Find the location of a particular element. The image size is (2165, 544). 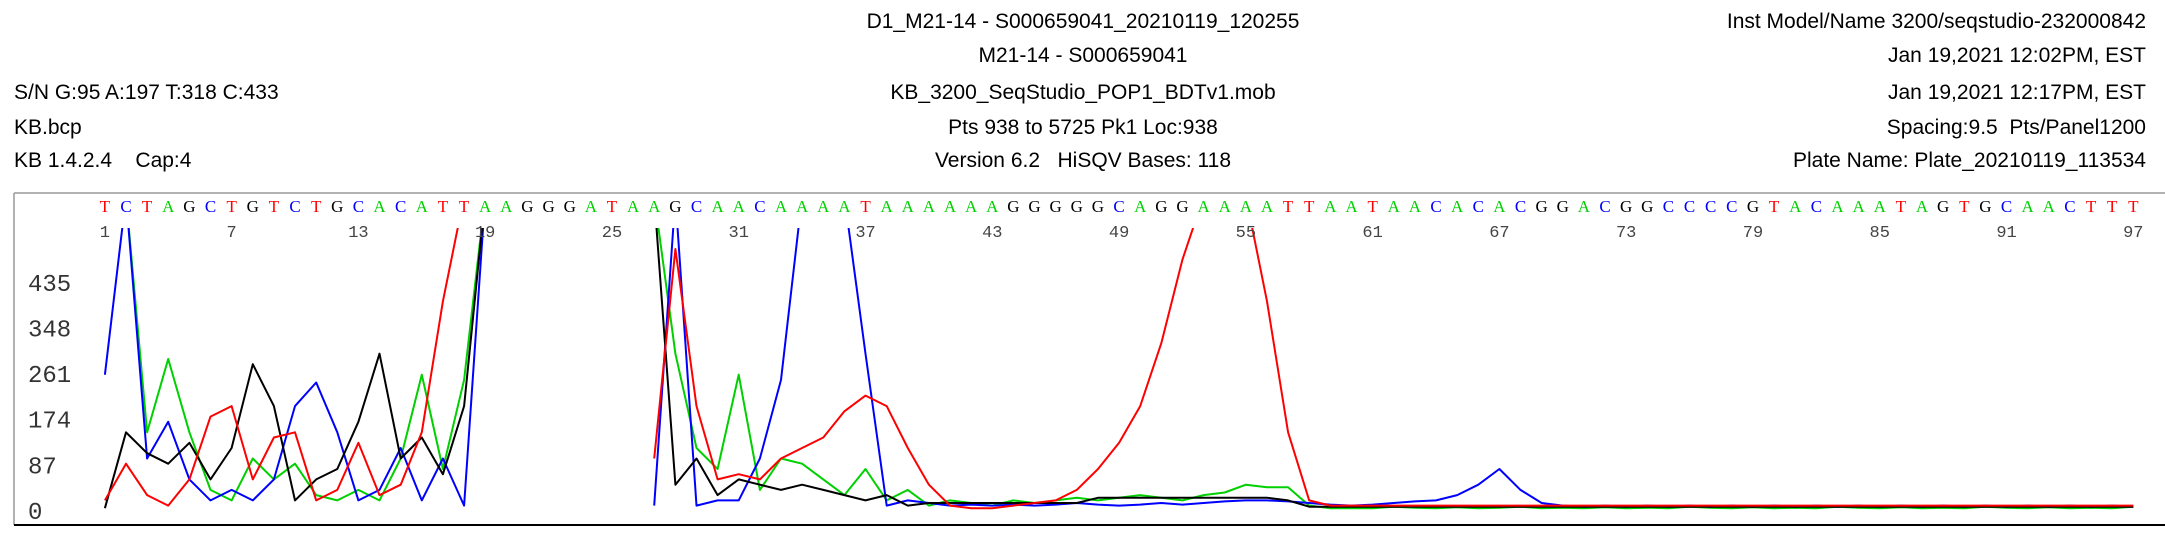

x-tick-label: 13 is located at coordinates (358, 233).